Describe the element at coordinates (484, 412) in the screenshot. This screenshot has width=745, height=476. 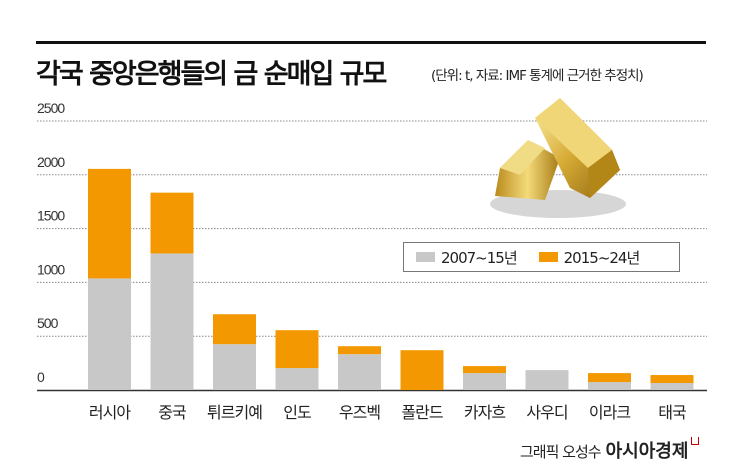
I see `x-tick-label: 카자흐` at that location.